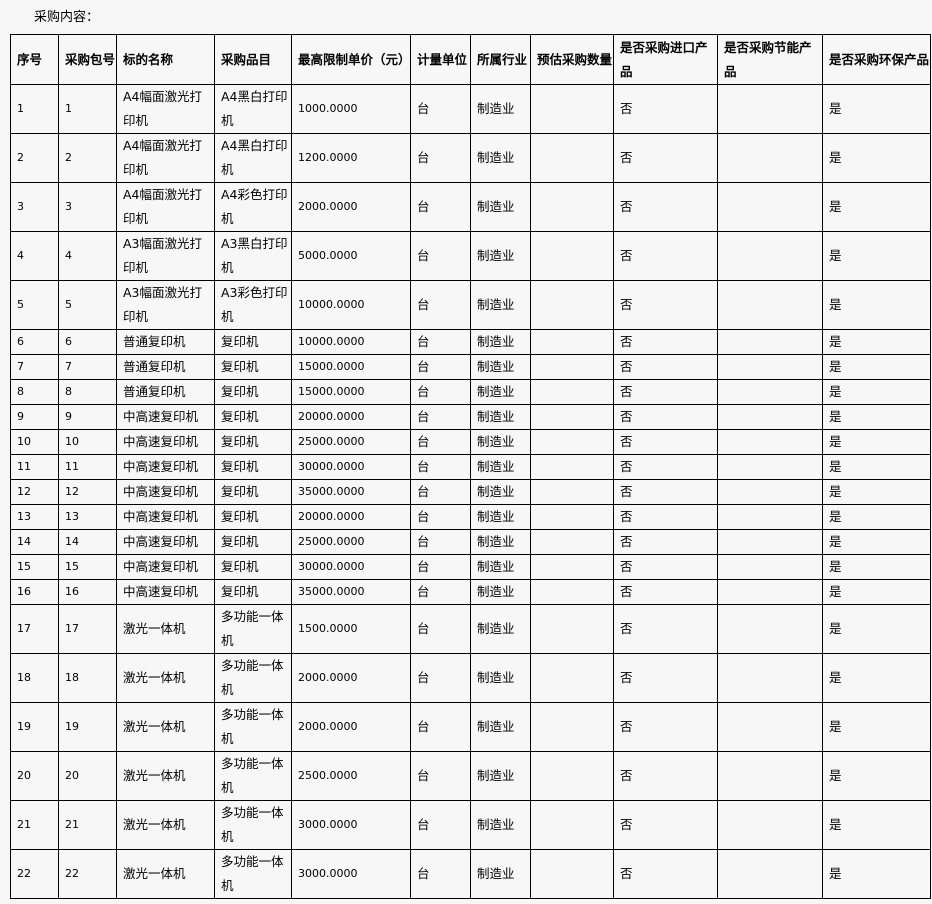 This screenshot has height=904, width=932. I want to click on table-row: 17 17 激光一体机 多功能一体机 1500.0000 台制造业否是, so click(470, 629).